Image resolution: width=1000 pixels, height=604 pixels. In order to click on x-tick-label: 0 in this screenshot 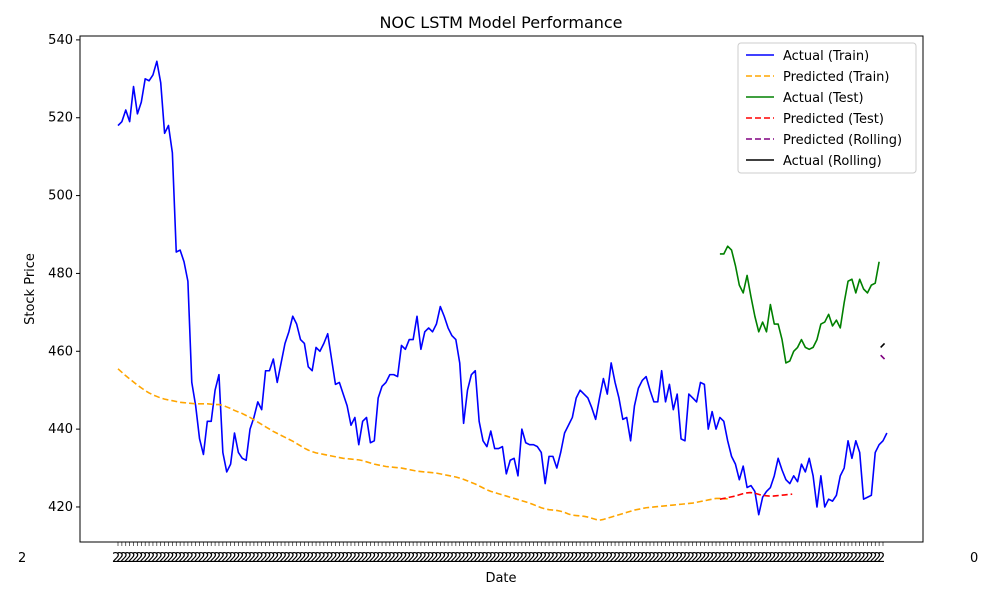, I will do `click(974, 558)`.